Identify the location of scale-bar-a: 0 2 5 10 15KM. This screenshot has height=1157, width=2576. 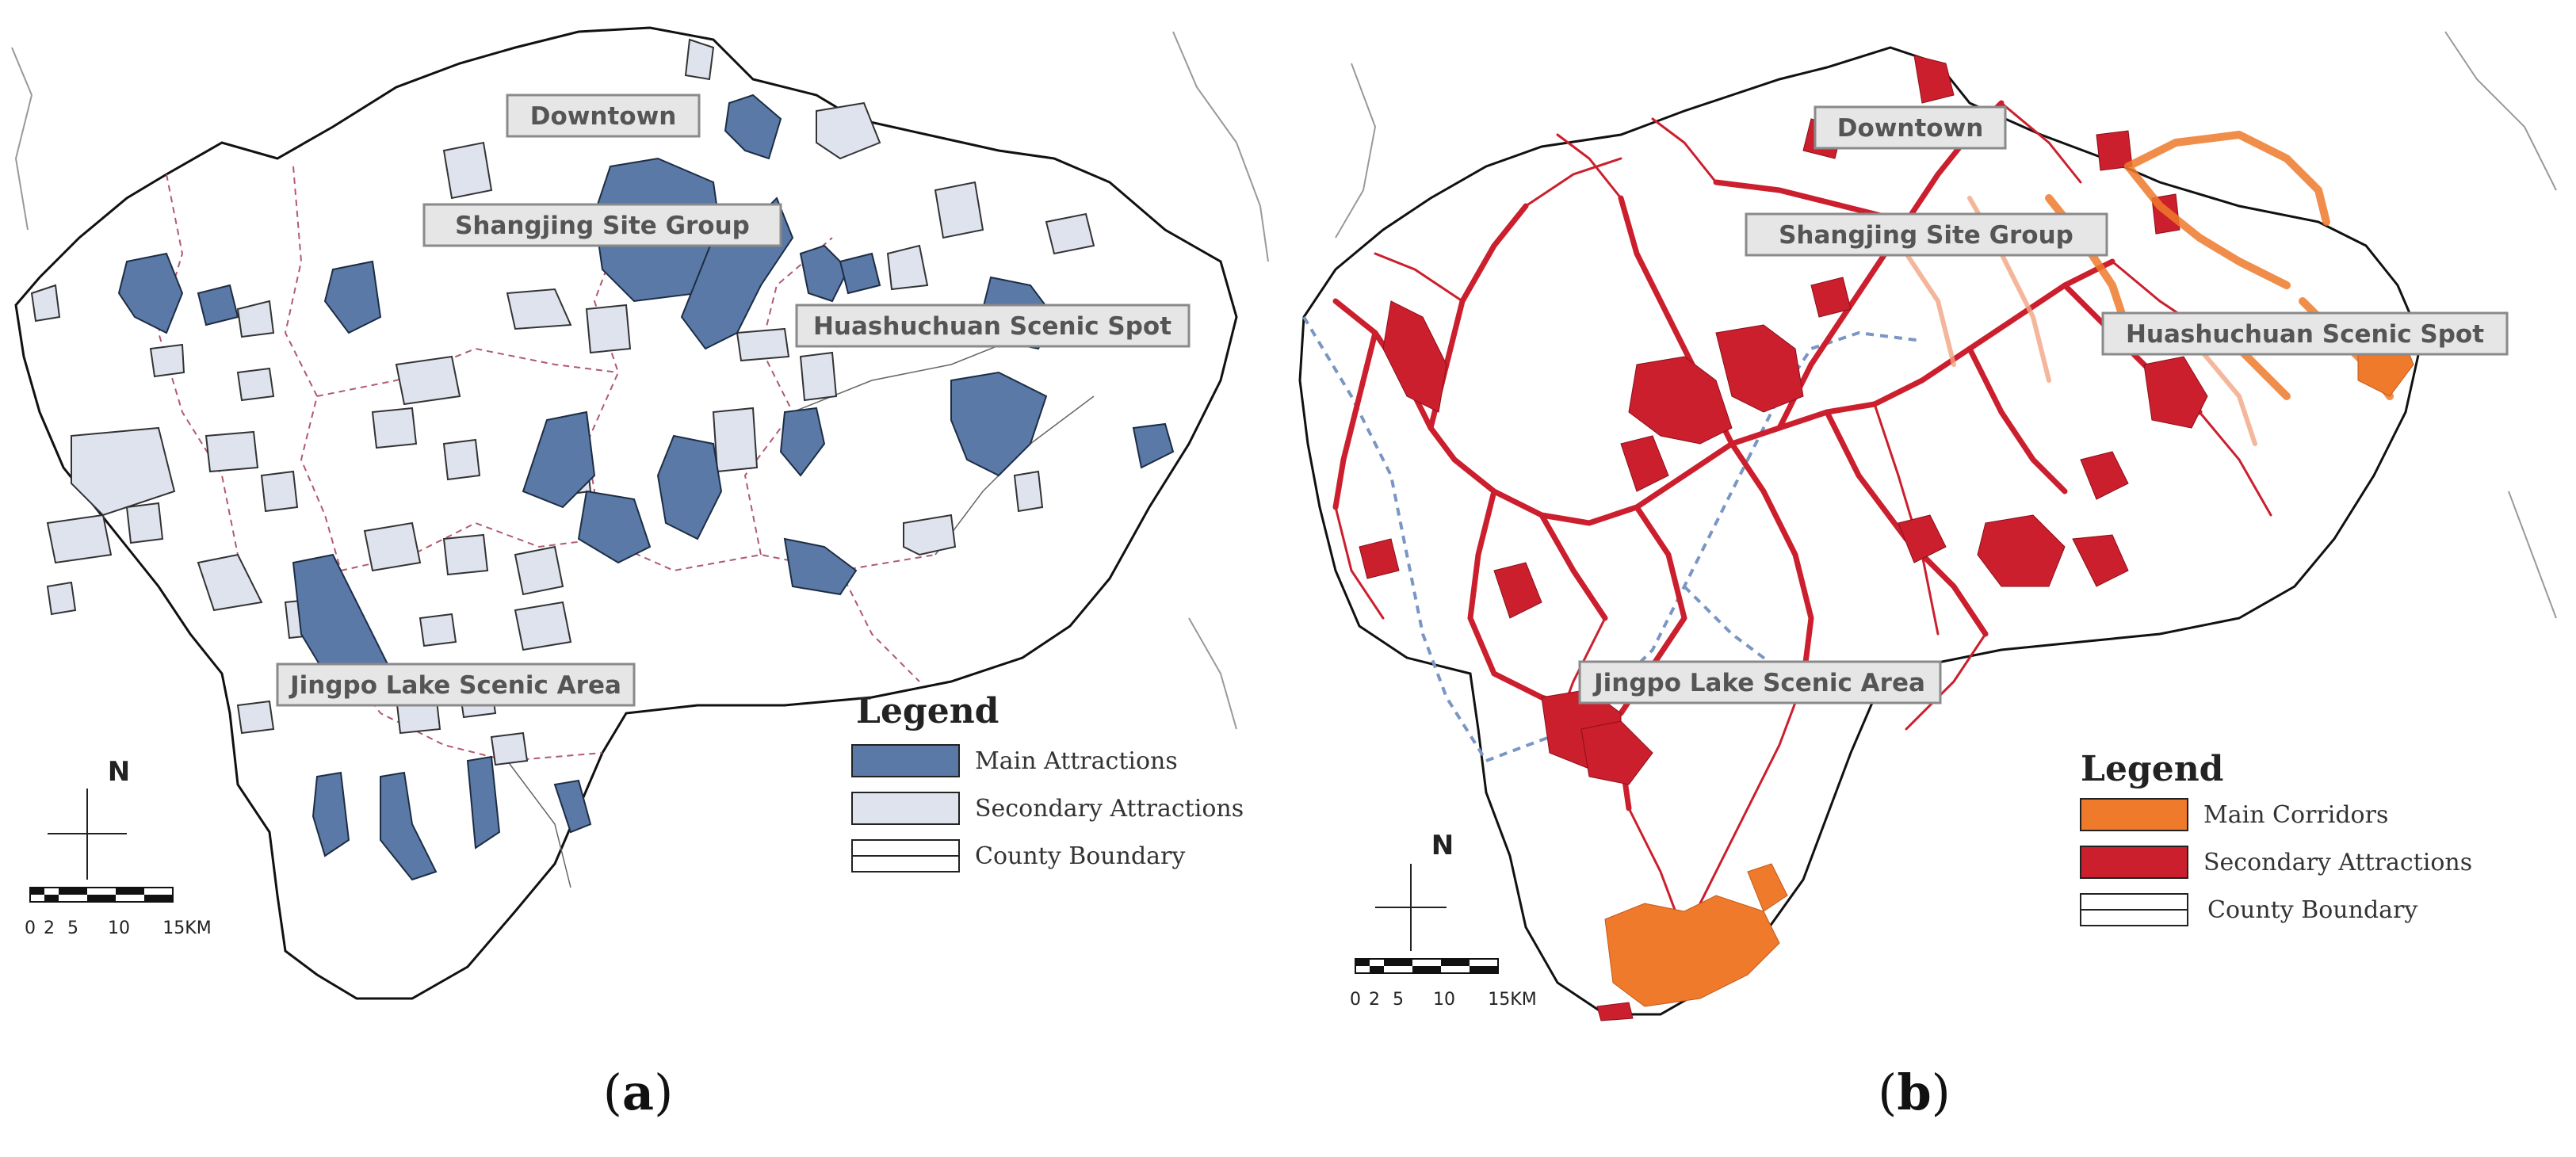
(118, 913).